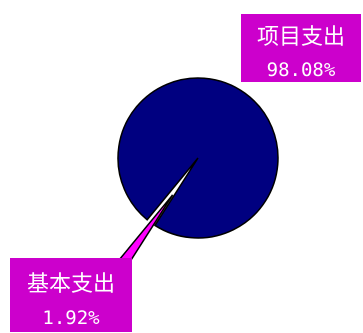  I want to click on slice-label-box-basic-expenditure, so click(71, 295).